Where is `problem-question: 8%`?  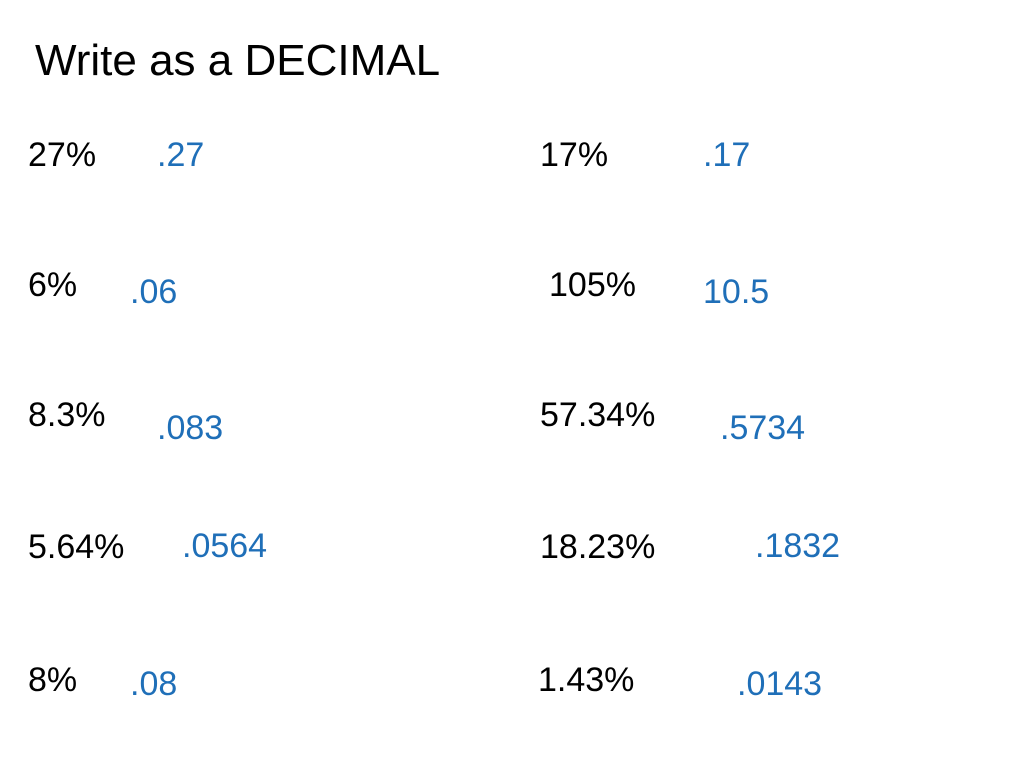
problem-question: 8% is located at coordinates (53, 680).